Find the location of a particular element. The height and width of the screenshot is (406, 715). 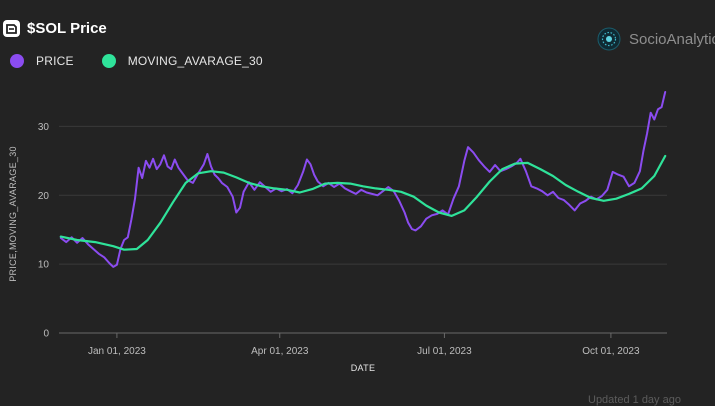

brand: SocioAnalytic is located at coordinates (656, 39).